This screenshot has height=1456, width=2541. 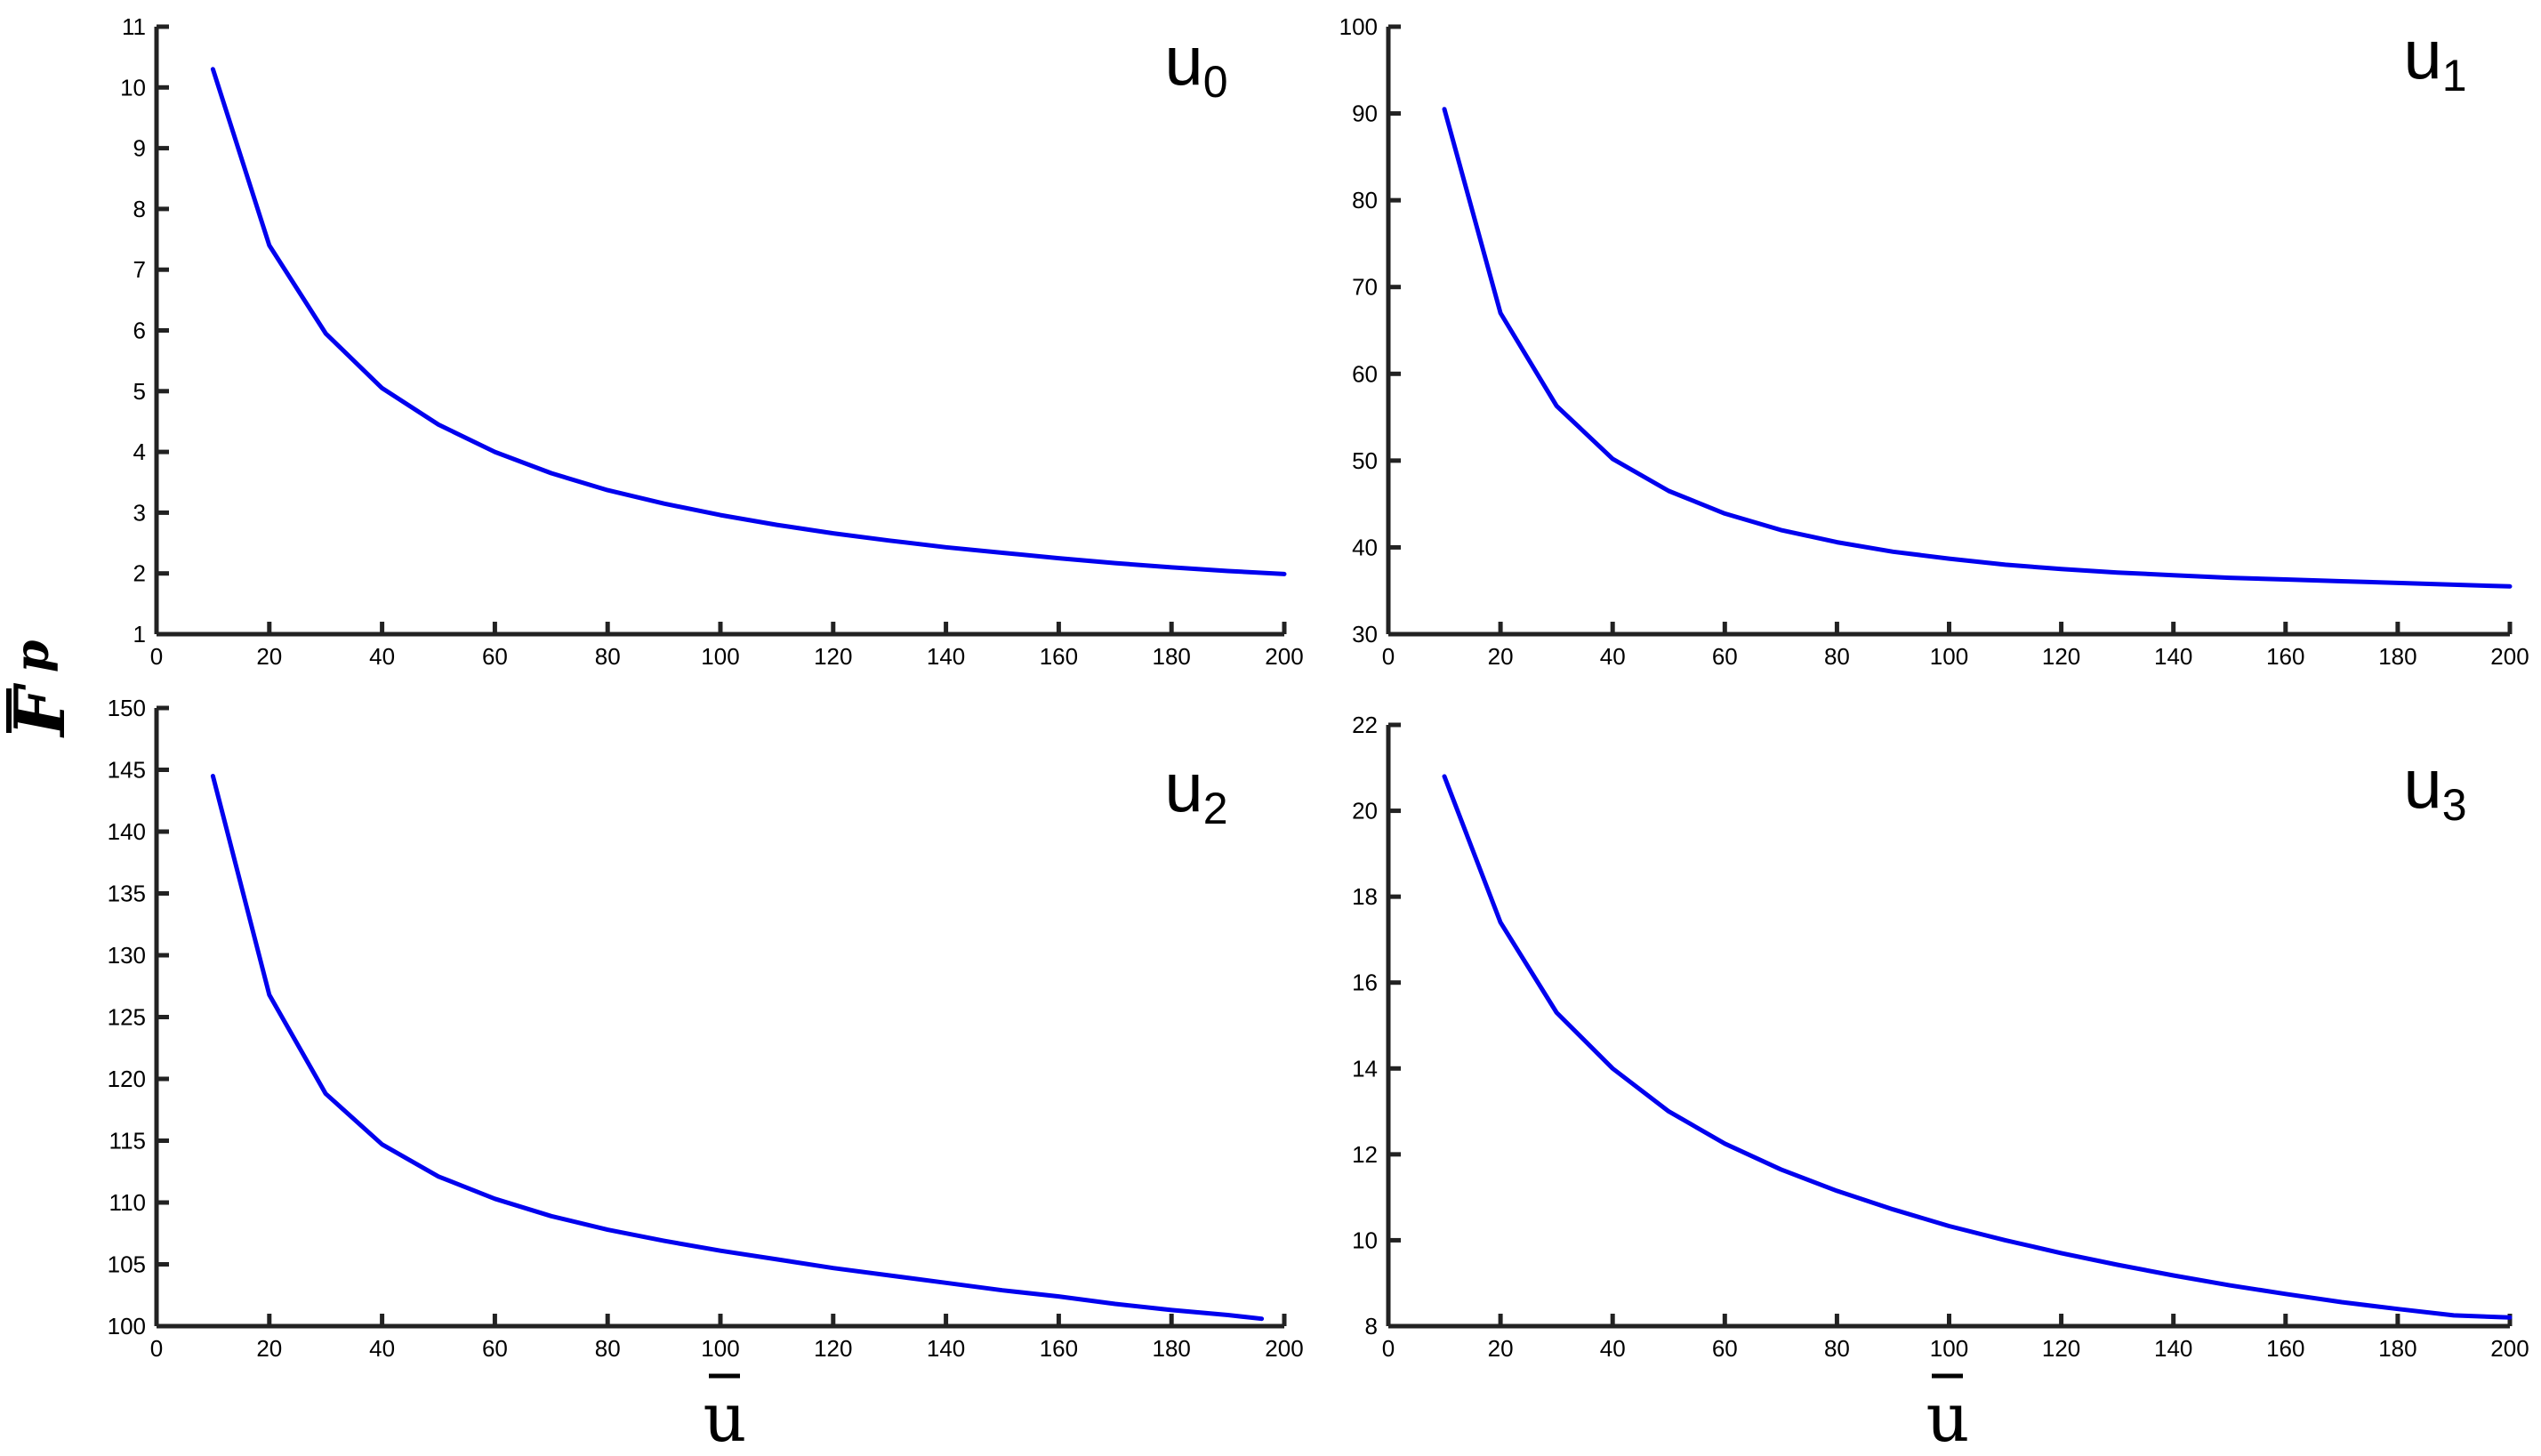 What do you see at coordinates (1365, 373) in the screenshot?
I see `y-tick-label: 60` at bounding box center [1365, 373].